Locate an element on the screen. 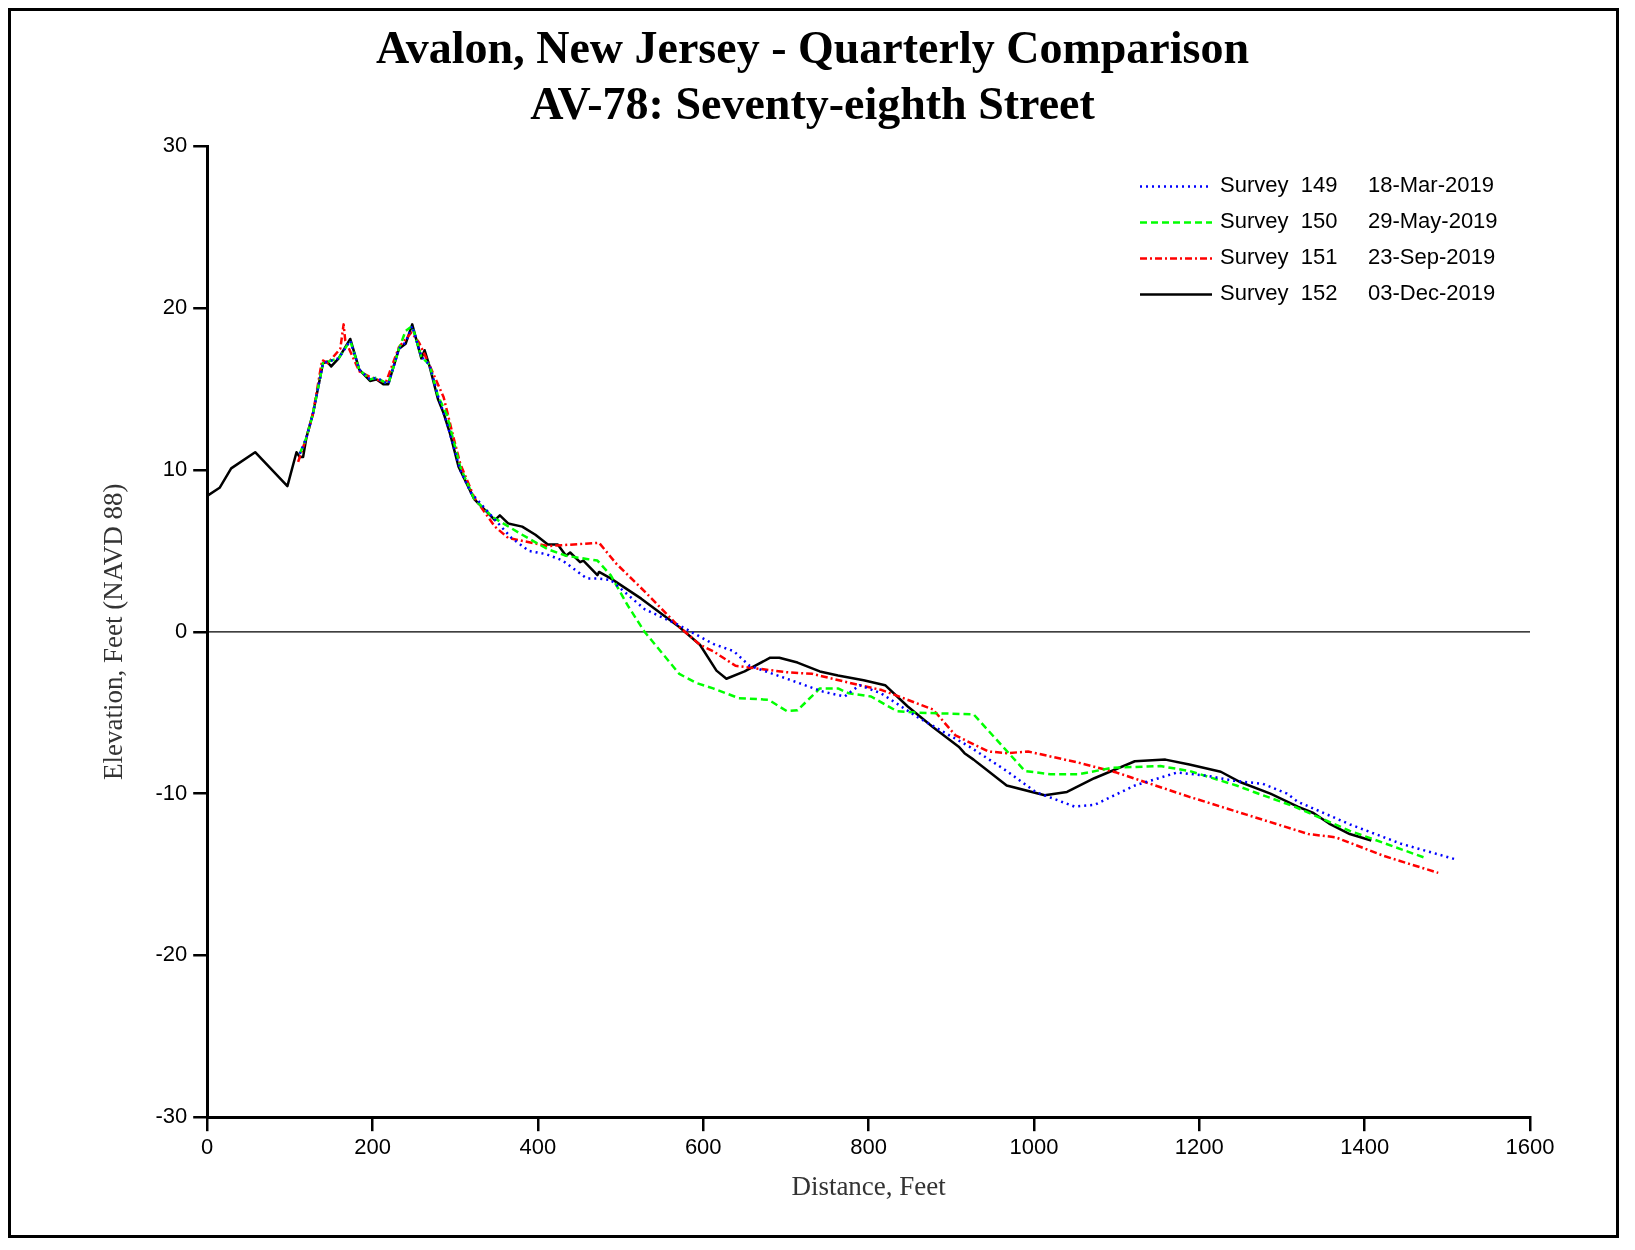  x-tick-label: 1000 is located at coordinates (1034, 1147).